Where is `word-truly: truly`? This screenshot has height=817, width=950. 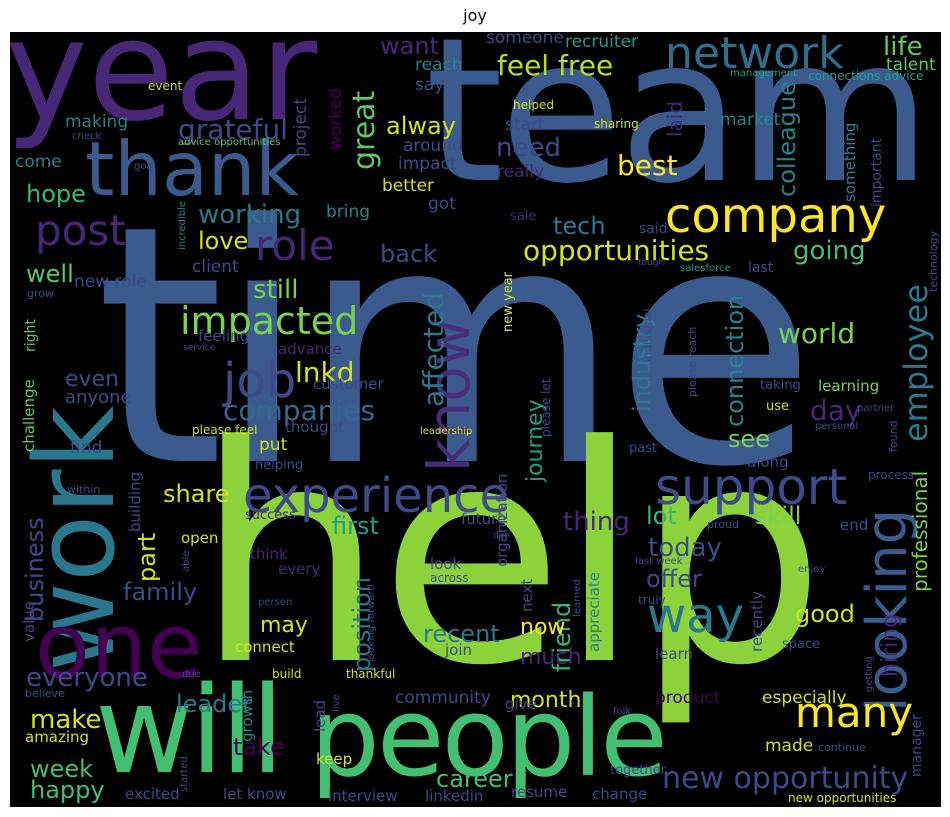 word-truly: truly is located at coordinates (652, 600).